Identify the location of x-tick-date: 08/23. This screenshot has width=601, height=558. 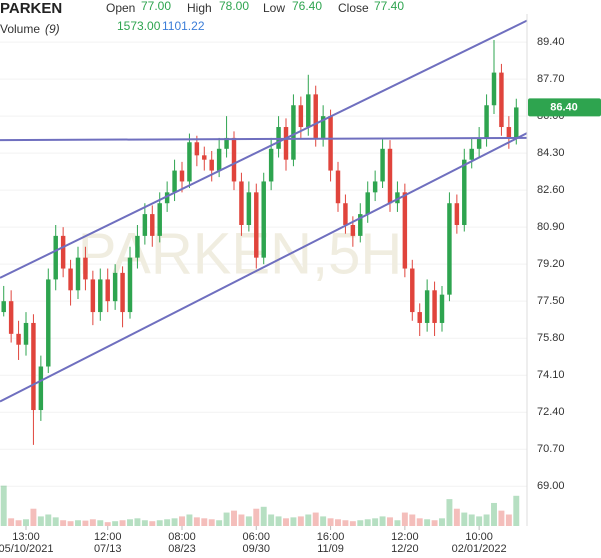
(182, 549).